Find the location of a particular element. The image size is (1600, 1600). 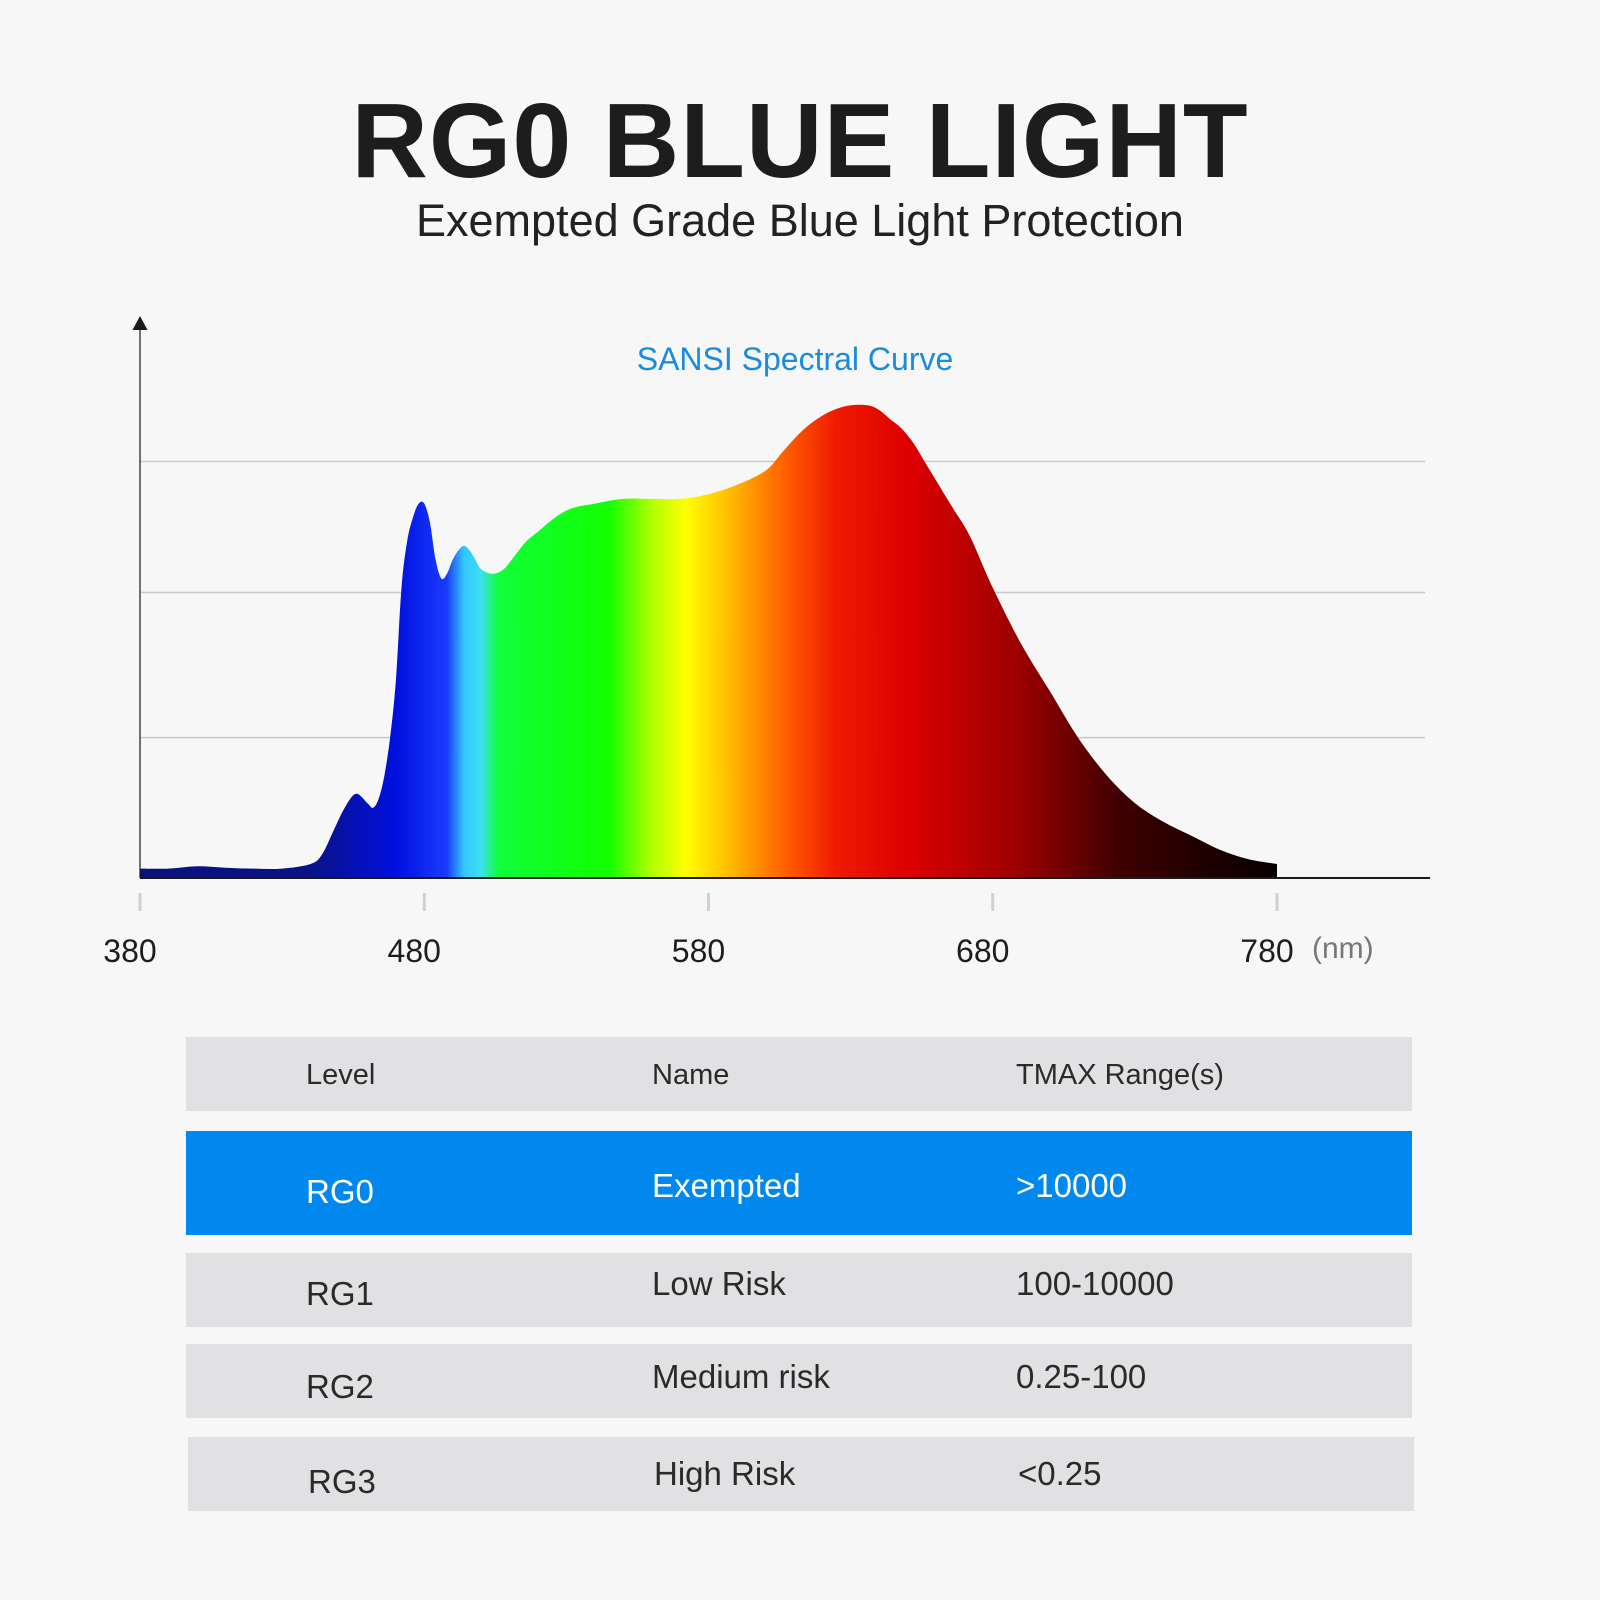

page-subtitle: Exempted Grade Blue Light Protection is located at coordinates (800, 220).